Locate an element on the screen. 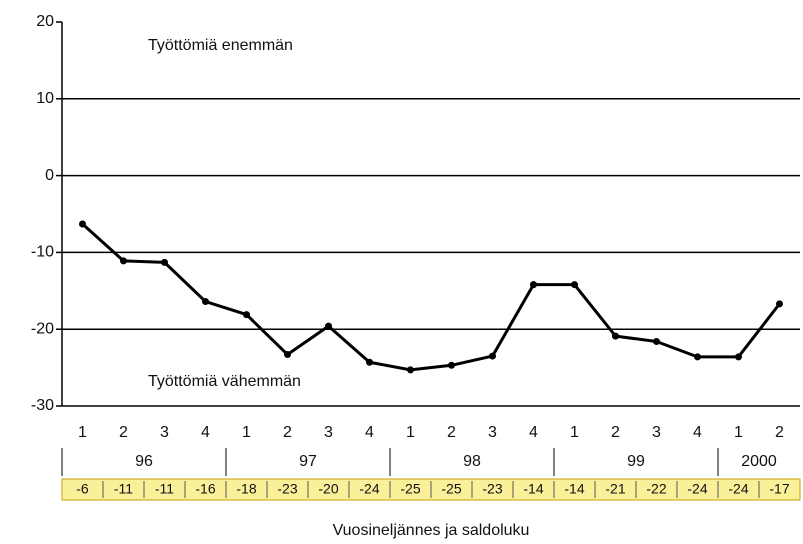  value-label: -21 is located at coordinates (615, 489).